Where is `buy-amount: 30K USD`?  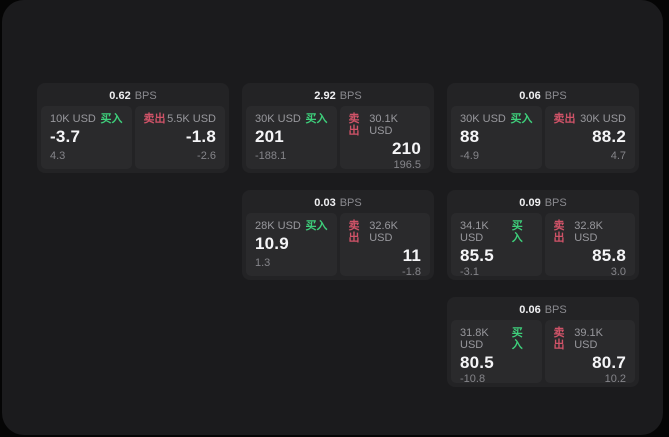
buy-amount: 30K USD is located at coordinates (278, 119).